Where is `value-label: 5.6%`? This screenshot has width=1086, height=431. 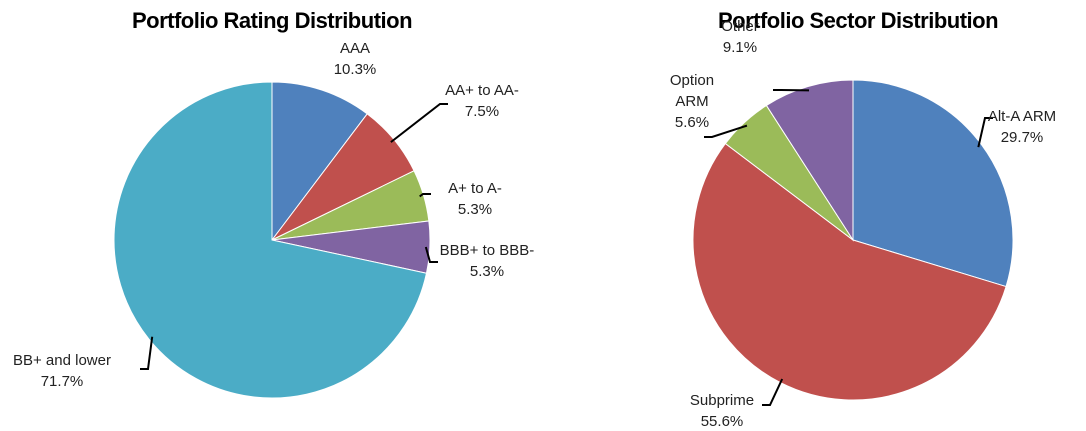 value-label: 5.6% is located at coordinates (692, 122).